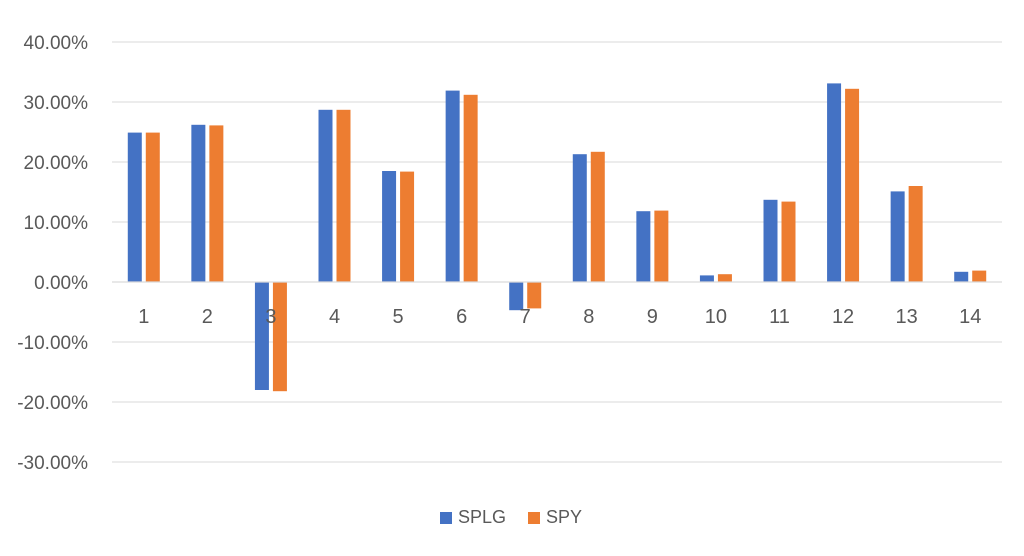 The image size is (1024, 556). What do you see at coordinates (52, 403) in the screenshot?
I see `y-tick-label: -20.00%` at bounding box center [52, 403].